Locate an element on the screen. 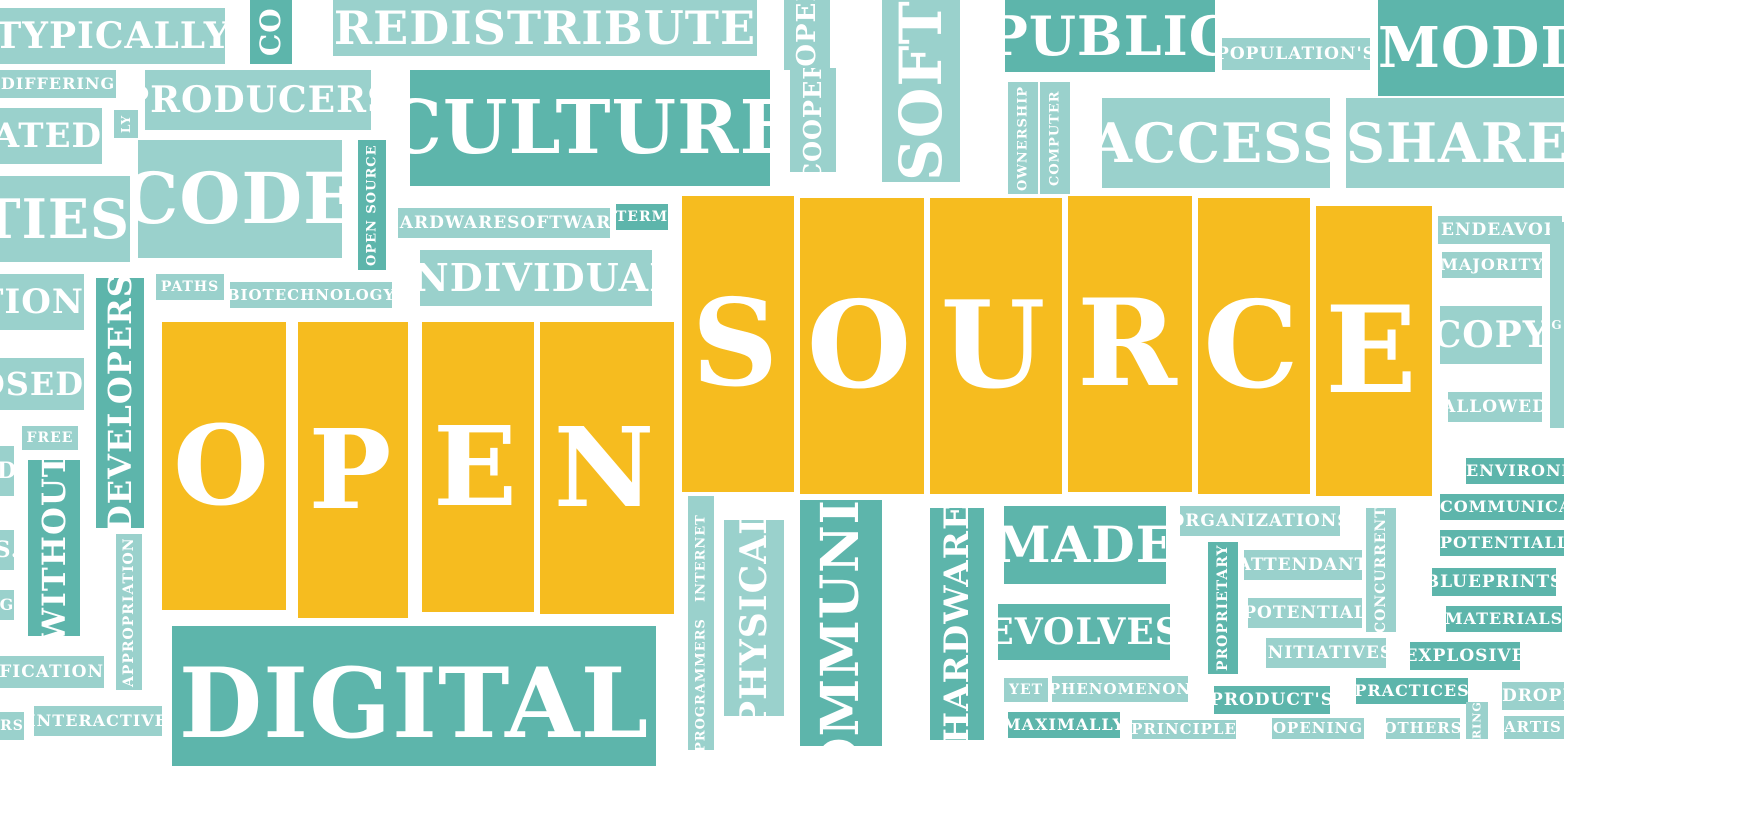 This screenshot has width=1764, height=839. headline-letter-o2: O is located at coordinates (862, 346).